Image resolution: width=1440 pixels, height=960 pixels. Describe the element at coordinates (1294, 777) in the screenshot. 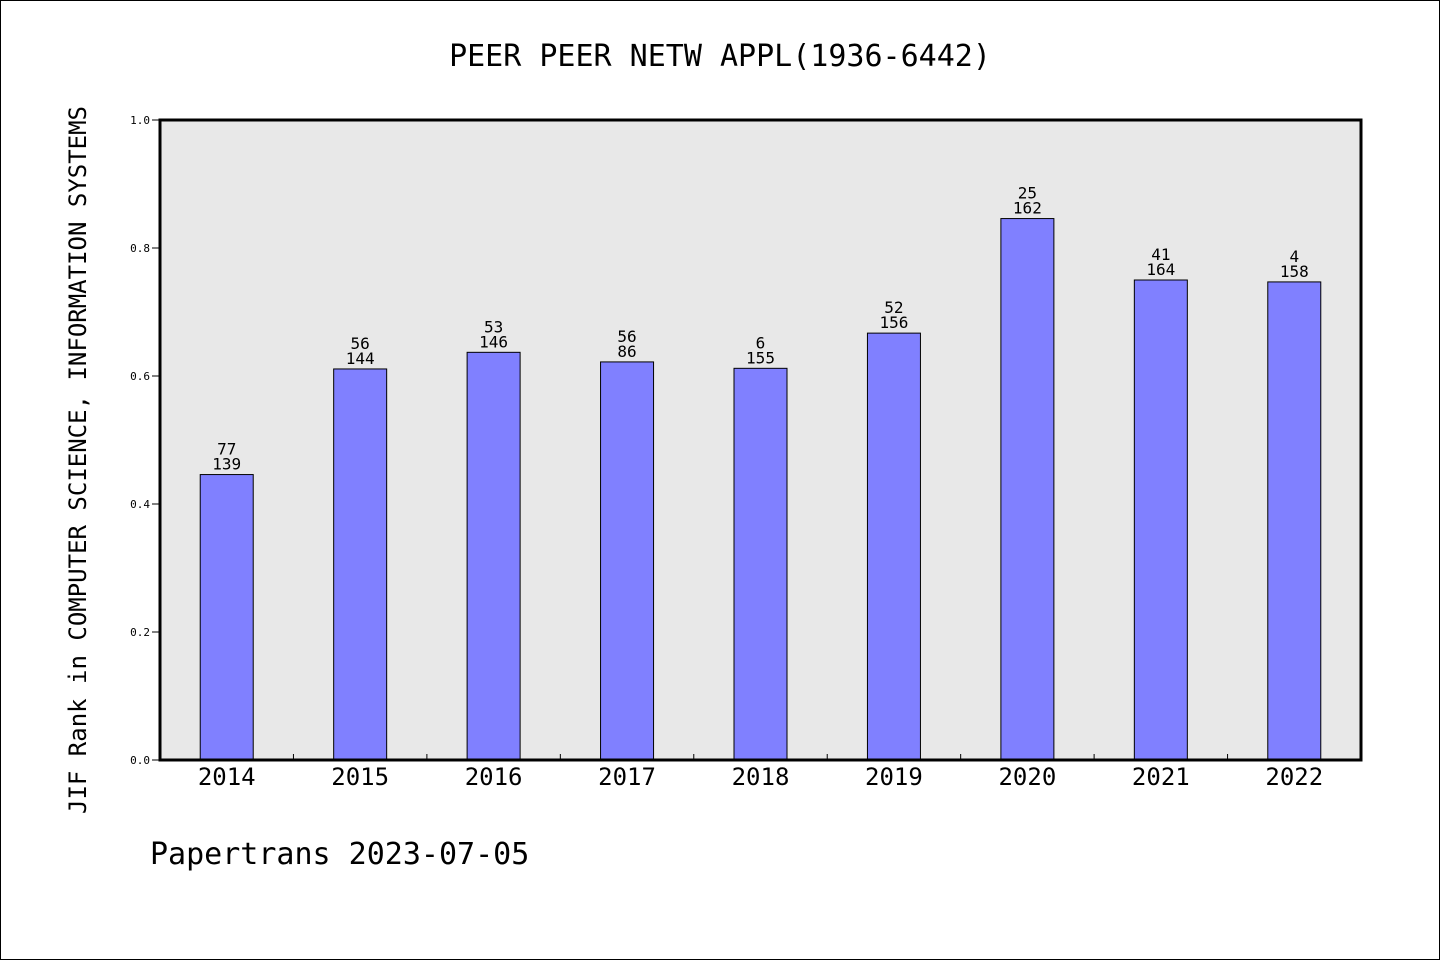

I see `x-tick-label: 2022` at that location.